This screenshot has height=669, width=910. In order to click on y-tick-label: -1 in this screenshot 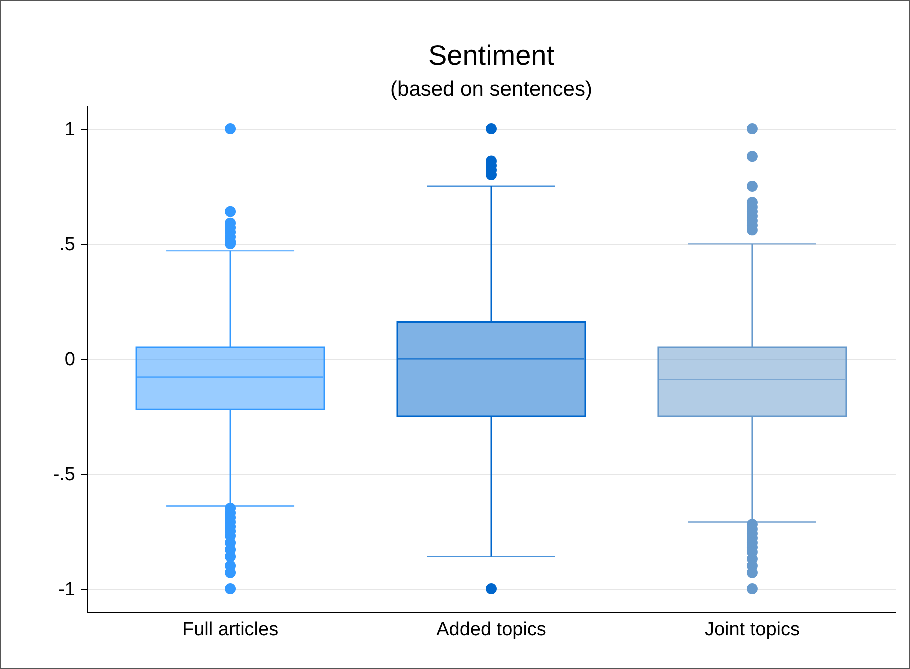, I will do `click(67, 590)`.